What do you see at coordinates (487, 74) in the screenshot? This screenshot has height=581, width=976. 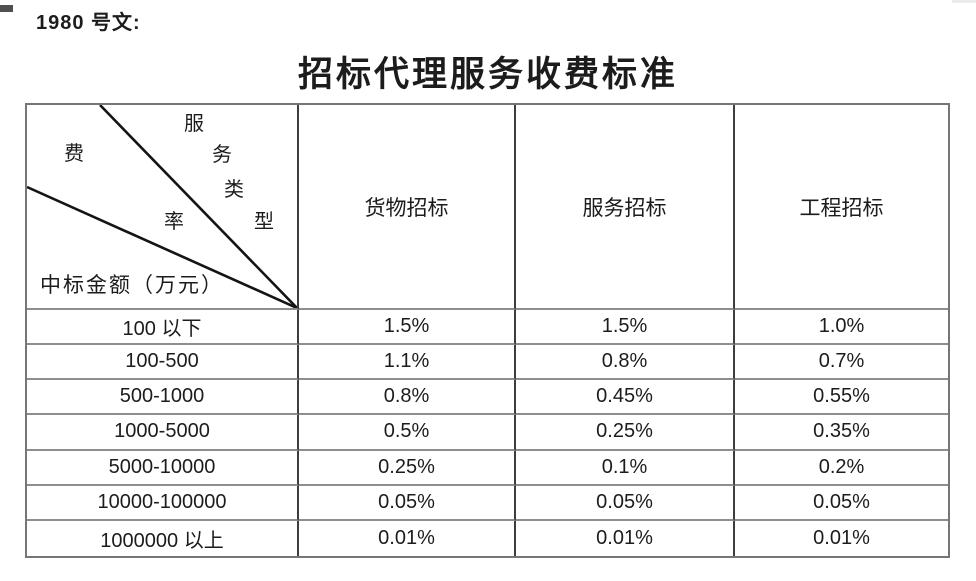 I see `page-title: 招标代理服务收费标准` at bounding box center [487, 74].